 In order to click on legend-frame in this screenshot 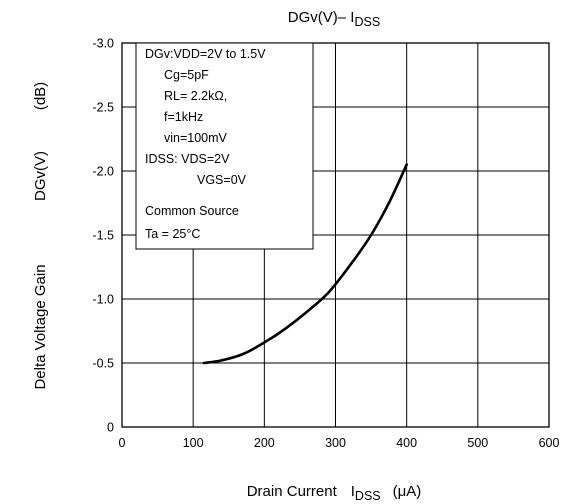, I will do `click(224, 146)`.